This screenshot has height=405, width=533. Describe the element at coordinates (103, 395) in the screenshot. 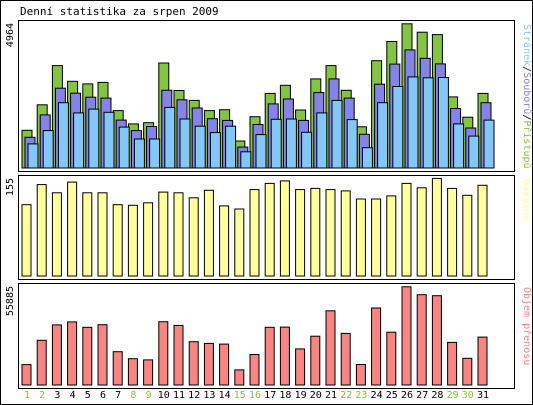

I see `day-label-6: 6` at that location.